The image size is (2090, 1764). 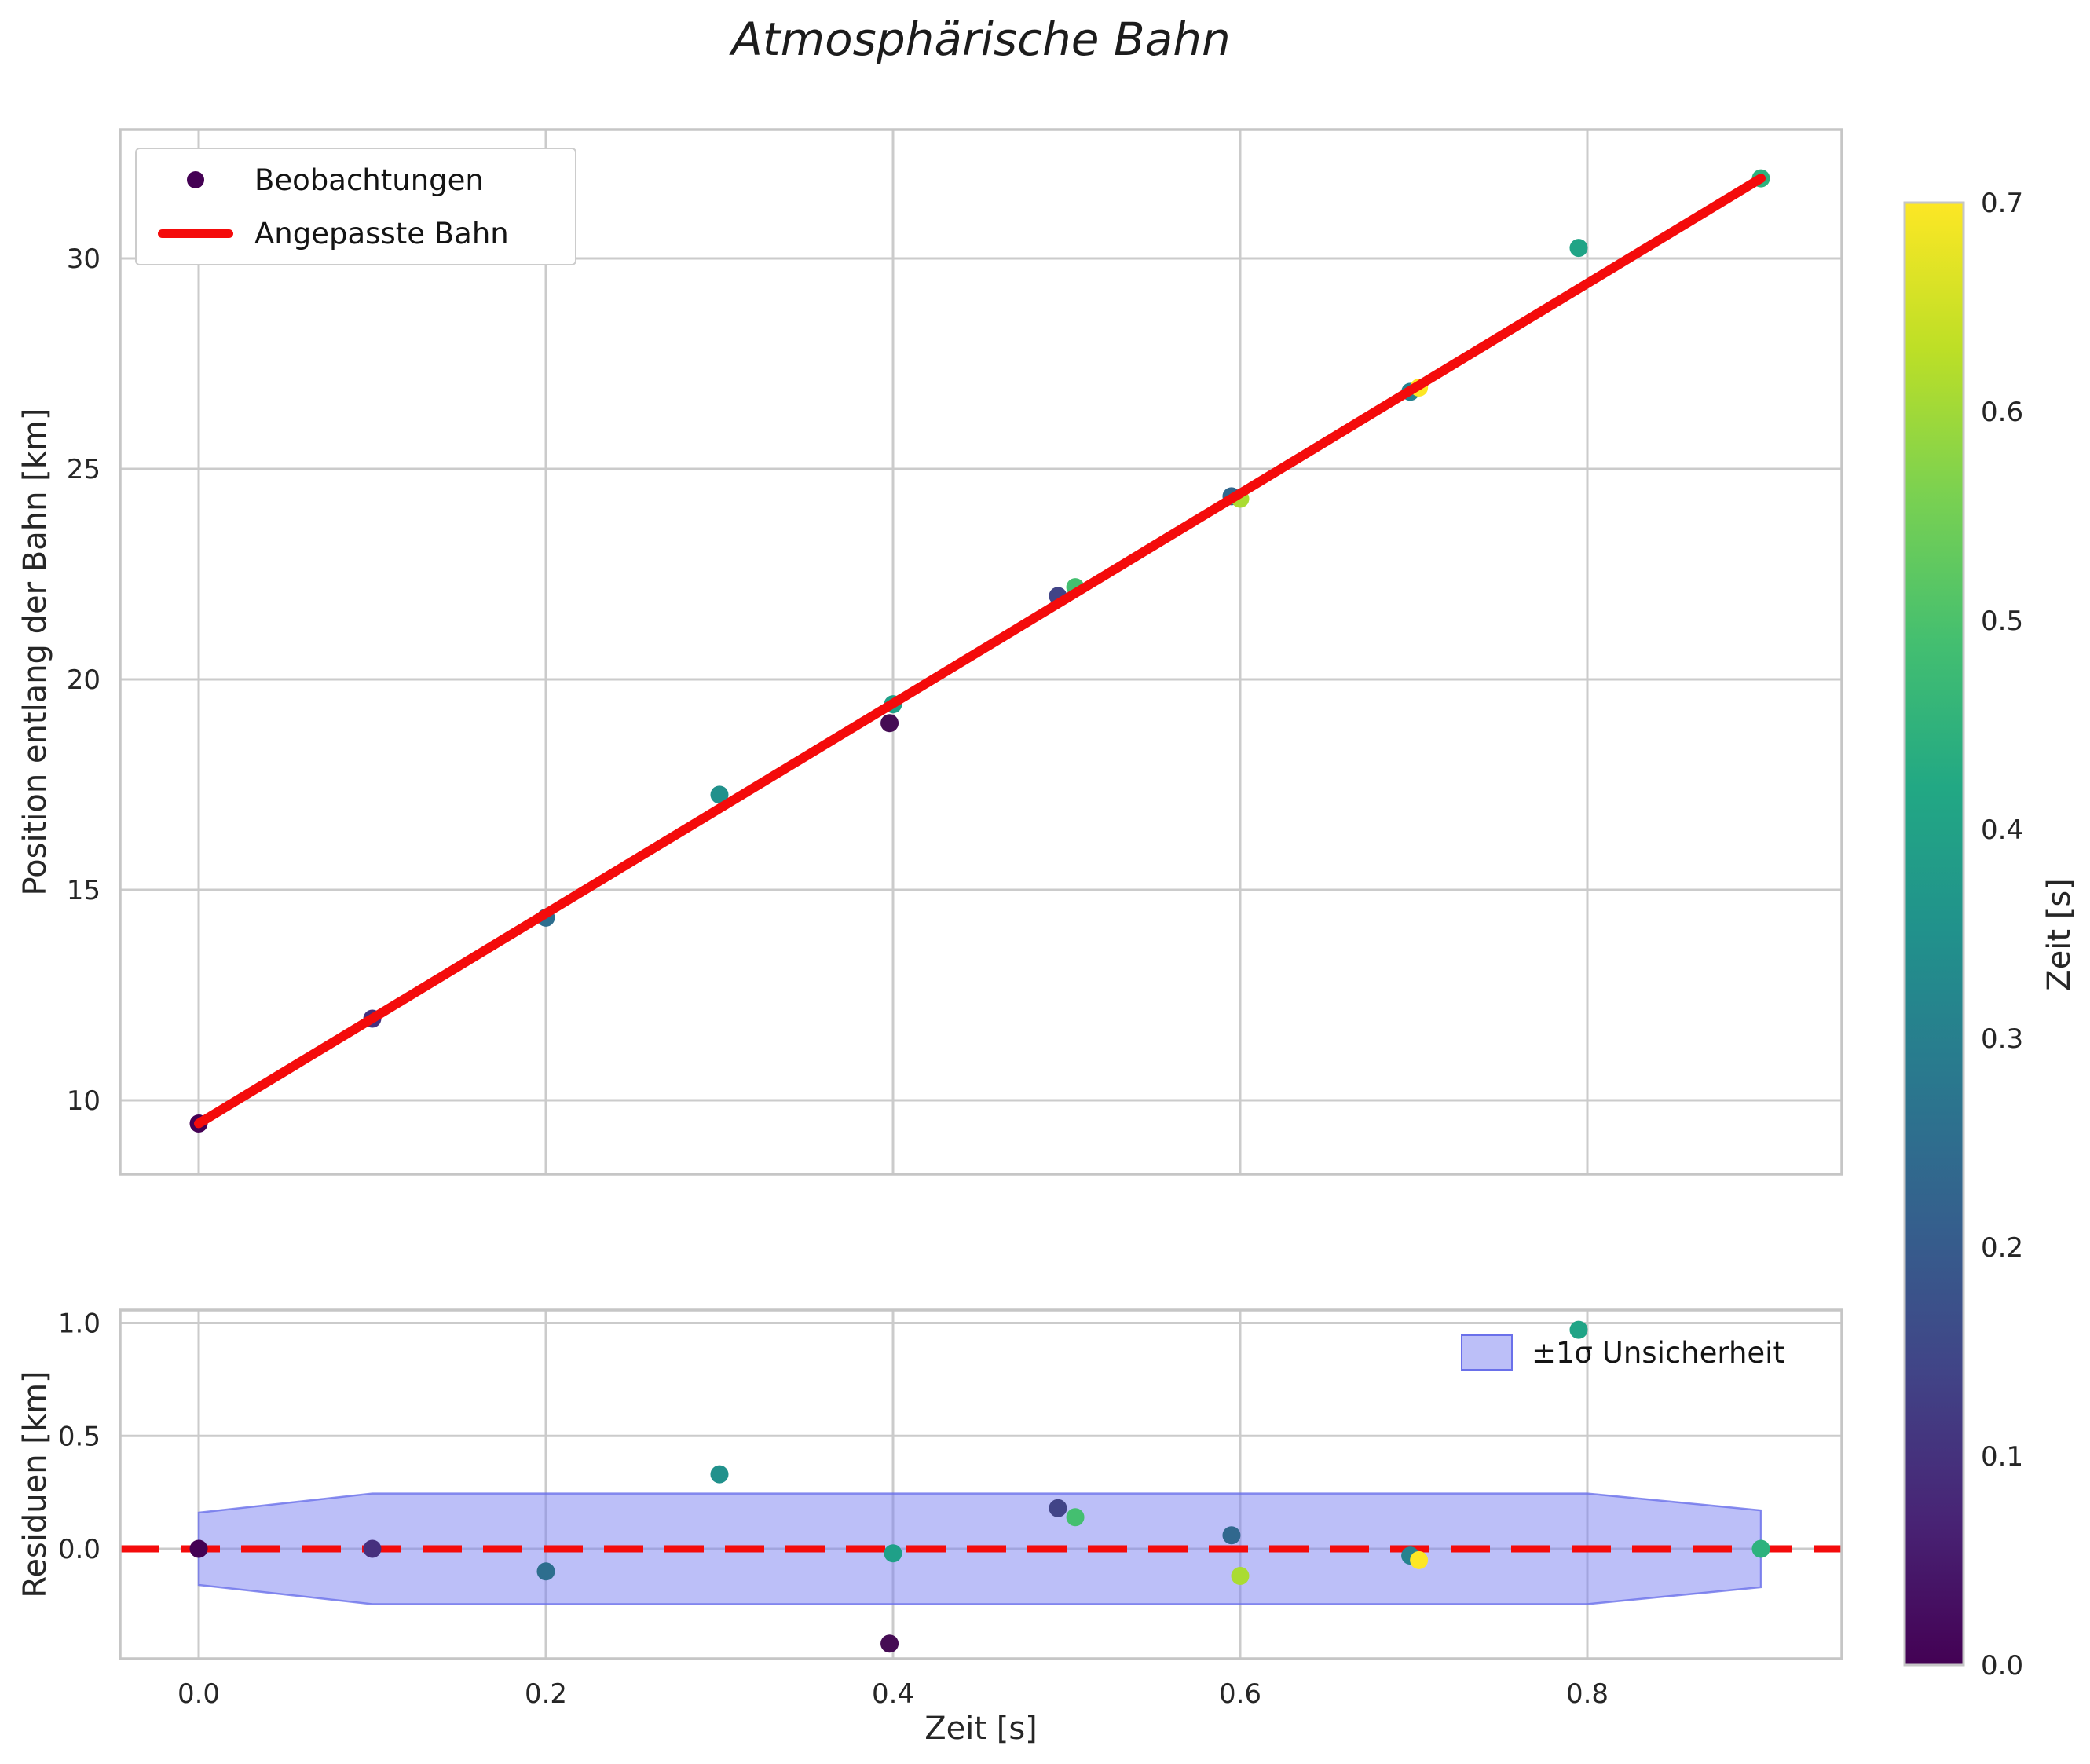 I want to click on colorbar-tick-label: 0.5, so click(x=2002, y=621).